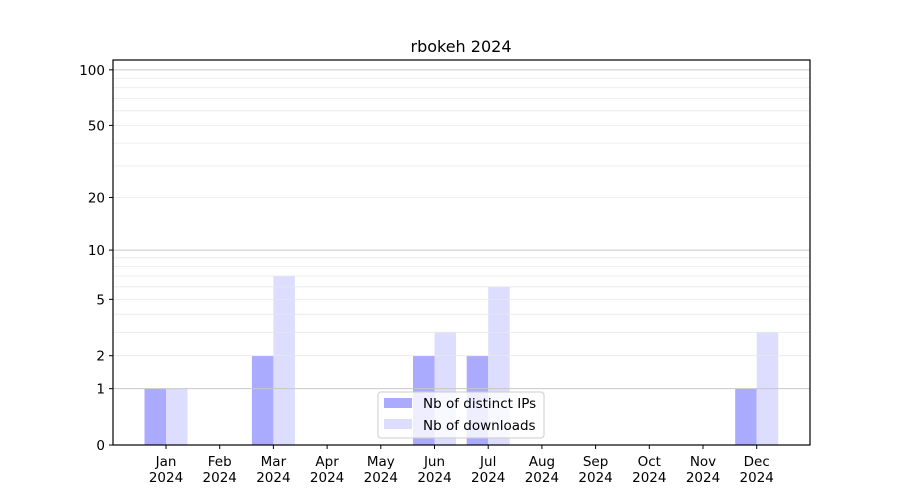 The image size is (900, 504). I want to click on x-tick-label: Jun 2024, so click(434, 470).